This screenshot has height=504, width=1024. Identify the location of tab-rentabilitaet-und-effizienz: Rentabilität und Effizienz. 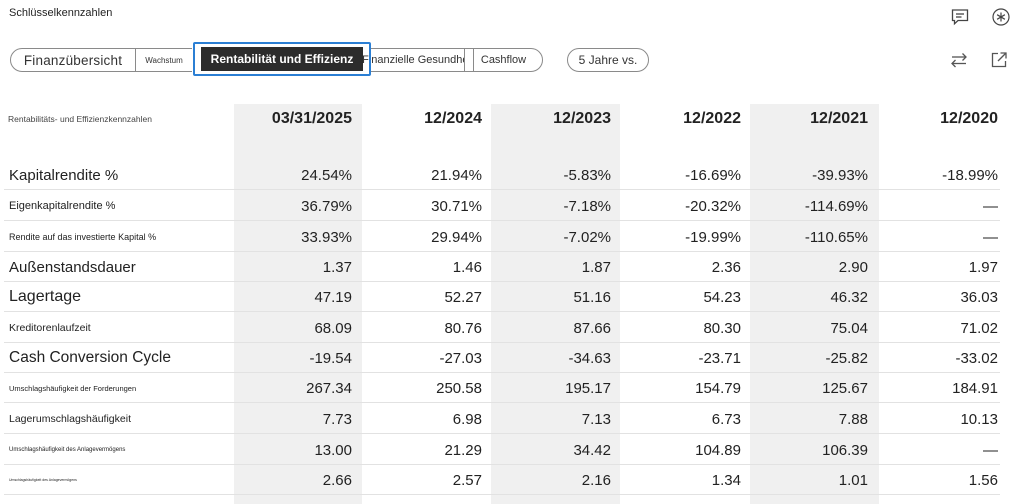
(282, 59).